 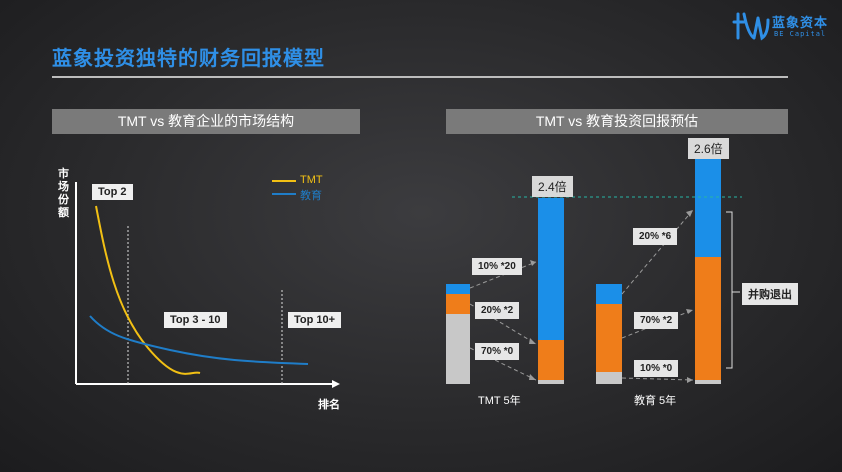 What do you see at coordinates (552, 186) in the screenshot?
I see `tmt-multiple-label: 2.4倍` at bounding box center [552, 186].